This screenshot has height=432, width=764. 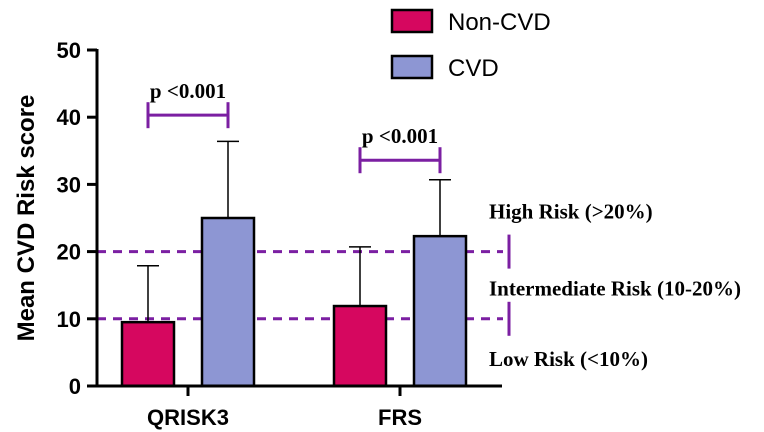 I want to click on y-tick-label: 20, so click(x=69, y=252).